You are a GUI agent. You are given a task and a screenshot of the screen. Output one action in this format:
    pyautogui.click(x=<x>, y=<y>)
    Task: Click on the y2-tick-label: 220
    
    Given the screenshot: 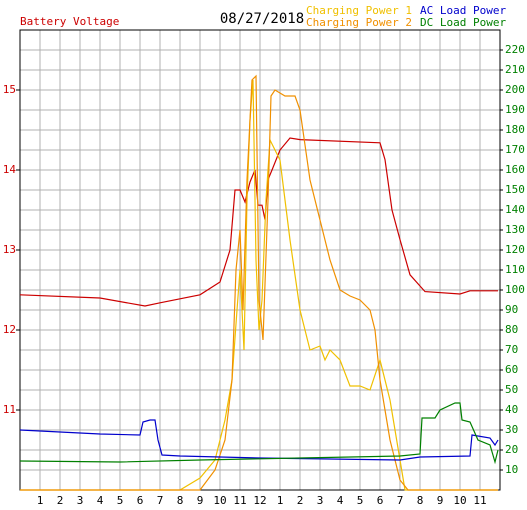 What is the action you would take?
    pyautogui.click(x=515, y=49)
    